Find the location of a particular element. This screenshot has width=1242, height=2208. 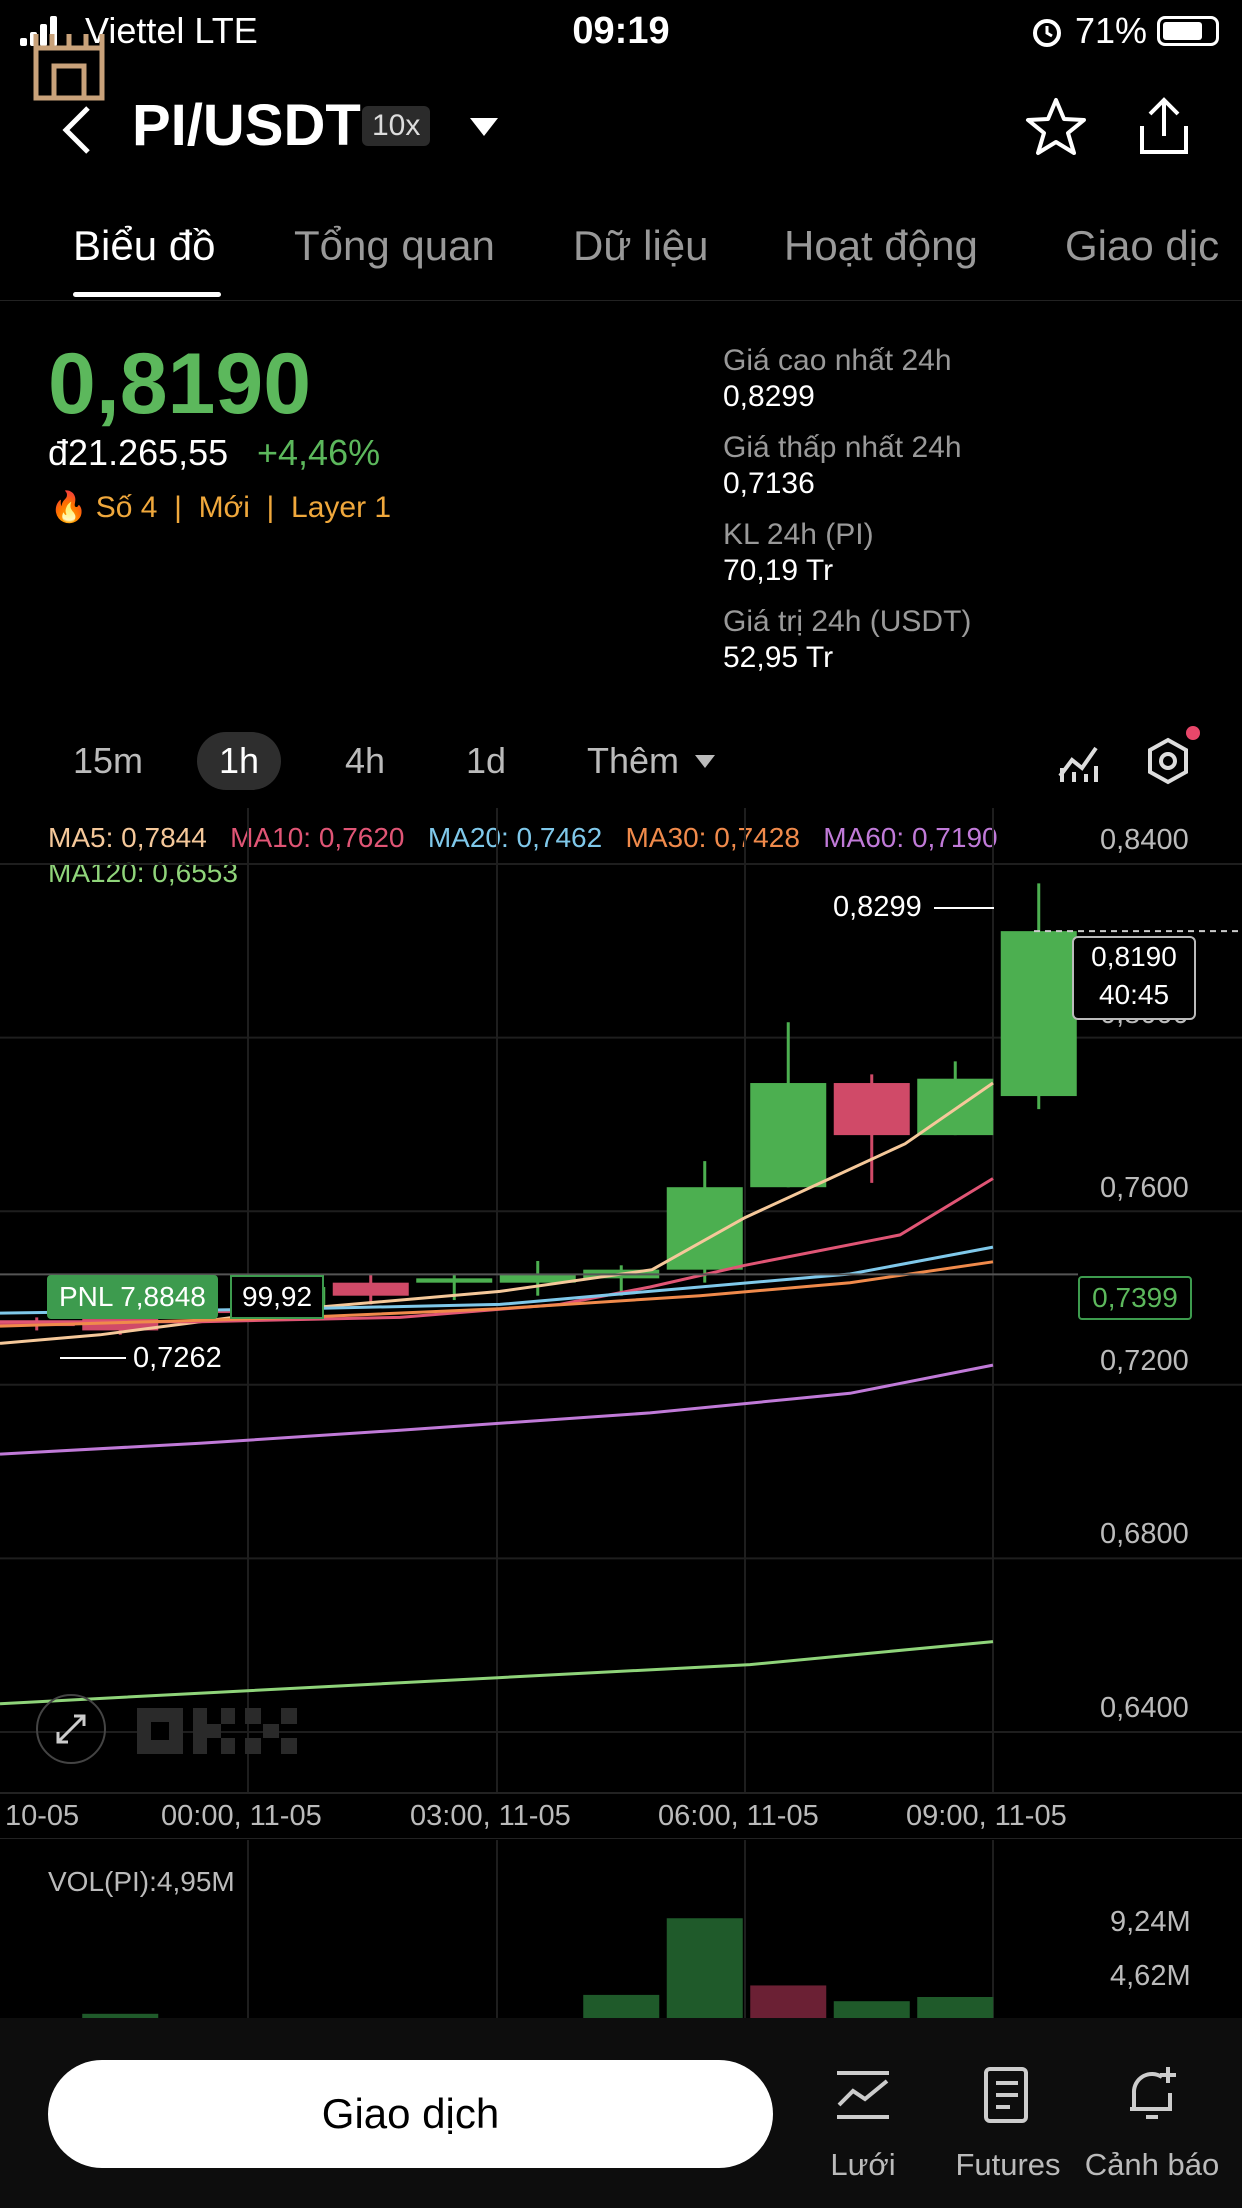

stat-volume-value: 70,19 Tr is located at coordinates (778, 570).